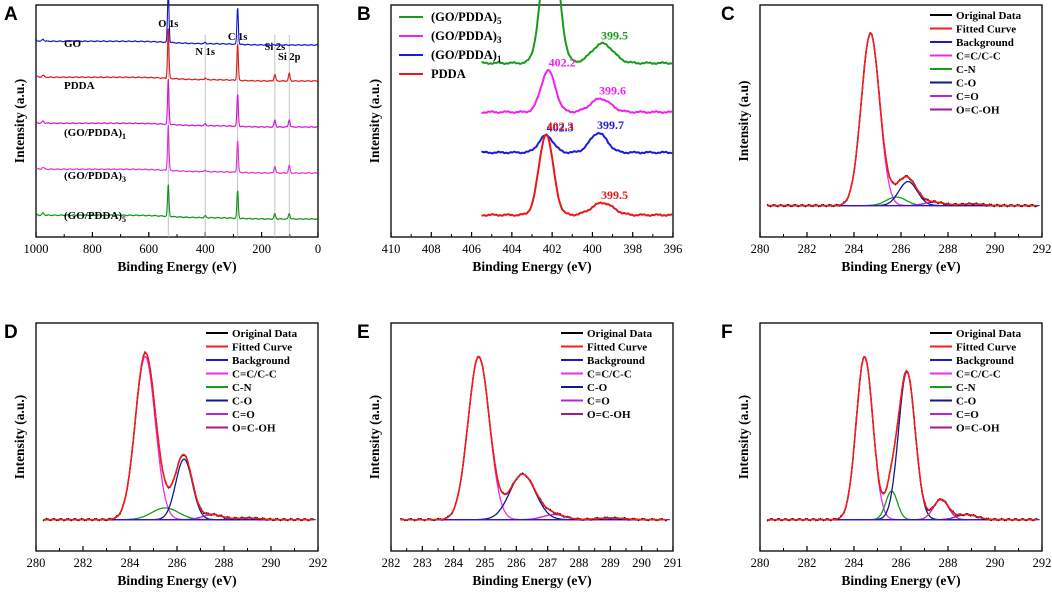 The height and width of the screenshot is (601, 1052). I want to click on series-label: PDDA, so click(79, 86).